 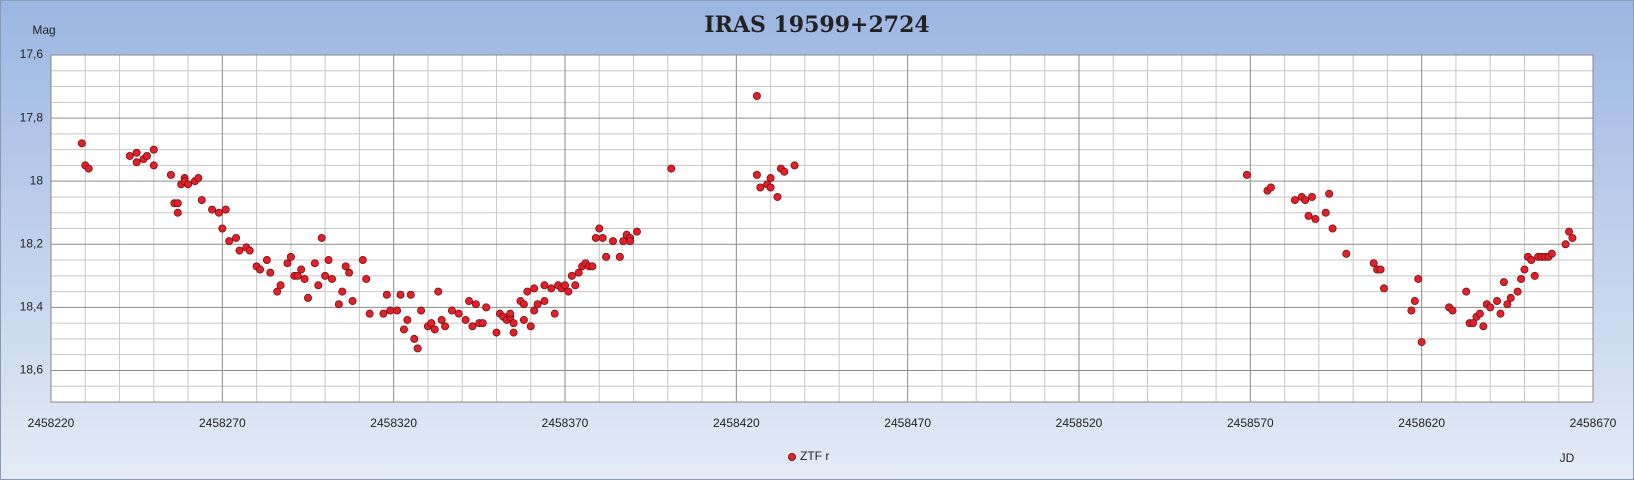 What do you see at coordinates (1567, 458) in the screenshot?
I see `x-axis-title: JD` at bounding box center [1567, 458].